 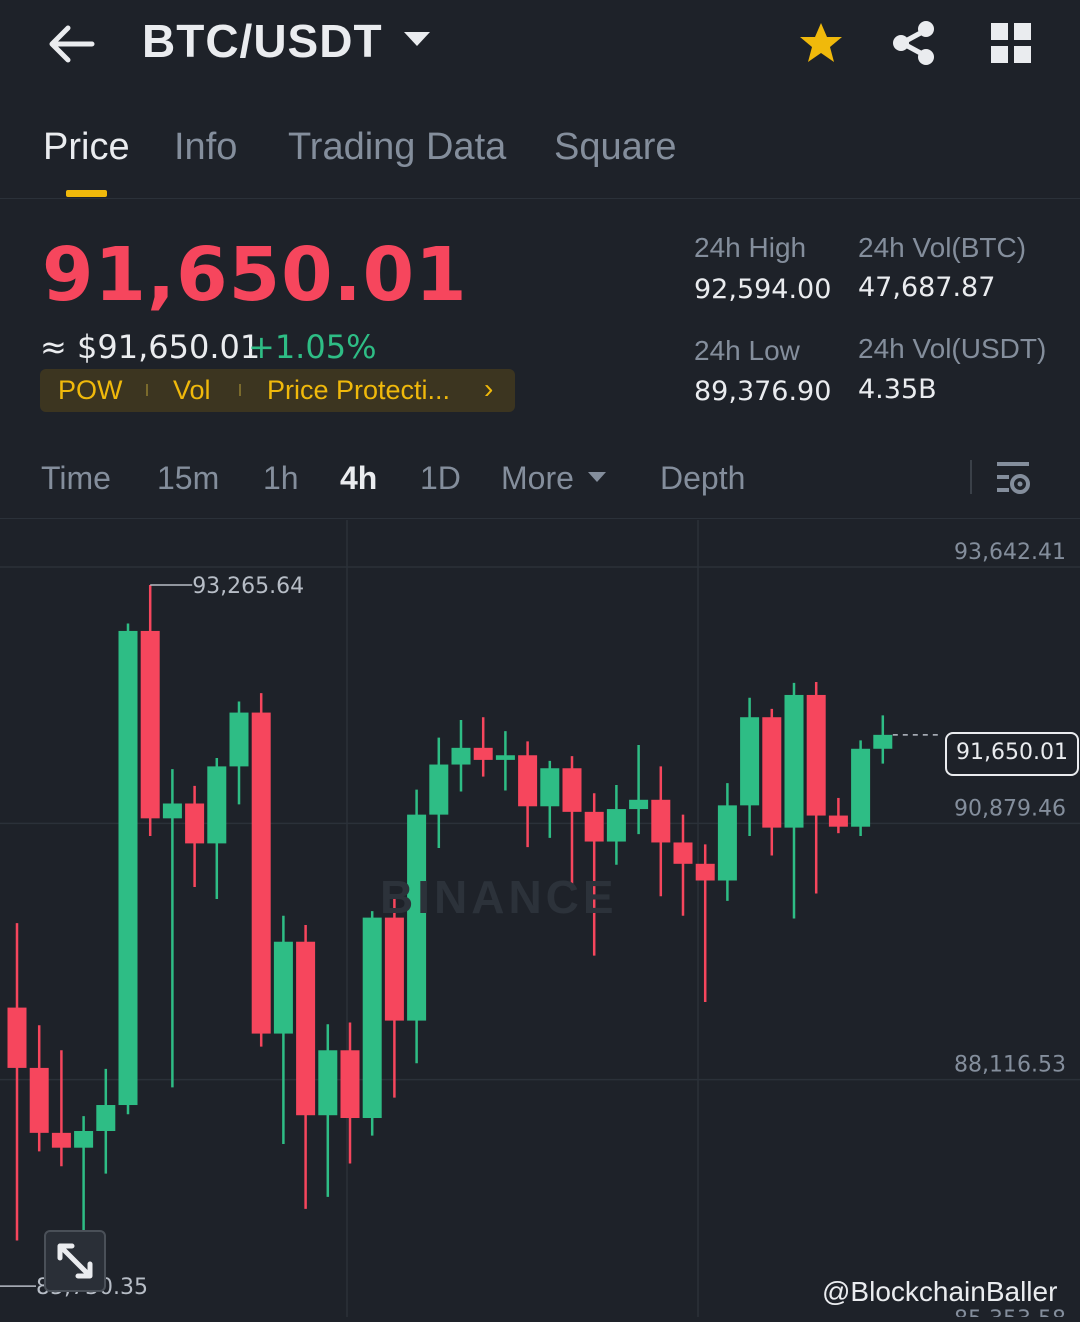 I want to click on interval-bar: Time 15m 1h 4h 1D More Depth, so click(x=540, y=479).